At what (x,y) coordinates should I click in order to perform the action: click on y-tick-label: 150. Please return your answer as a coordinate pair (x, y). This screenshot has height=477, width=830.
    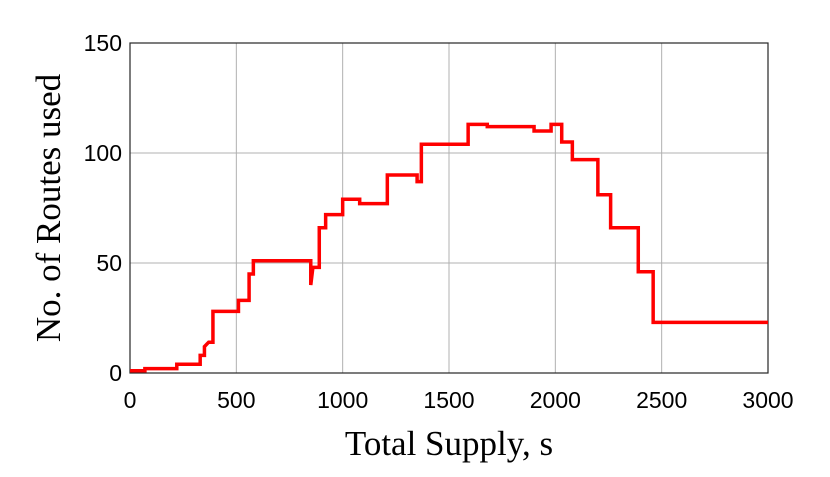
    Looking at the image, I should click on (103, 43).